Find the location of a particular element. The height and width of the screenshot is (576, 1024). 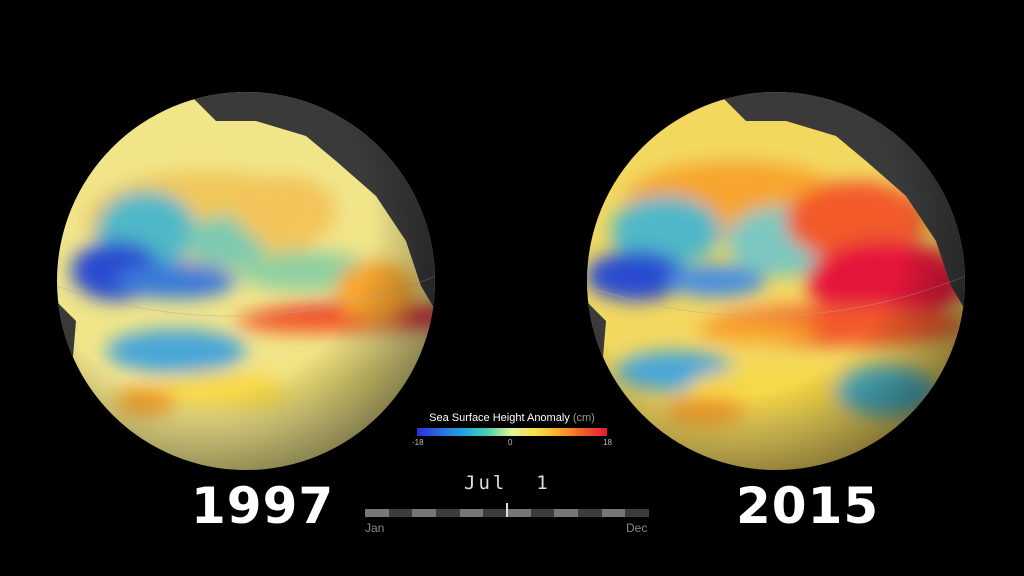

legend-ticks: -18 0 18 is located at coordinates (512, 443).